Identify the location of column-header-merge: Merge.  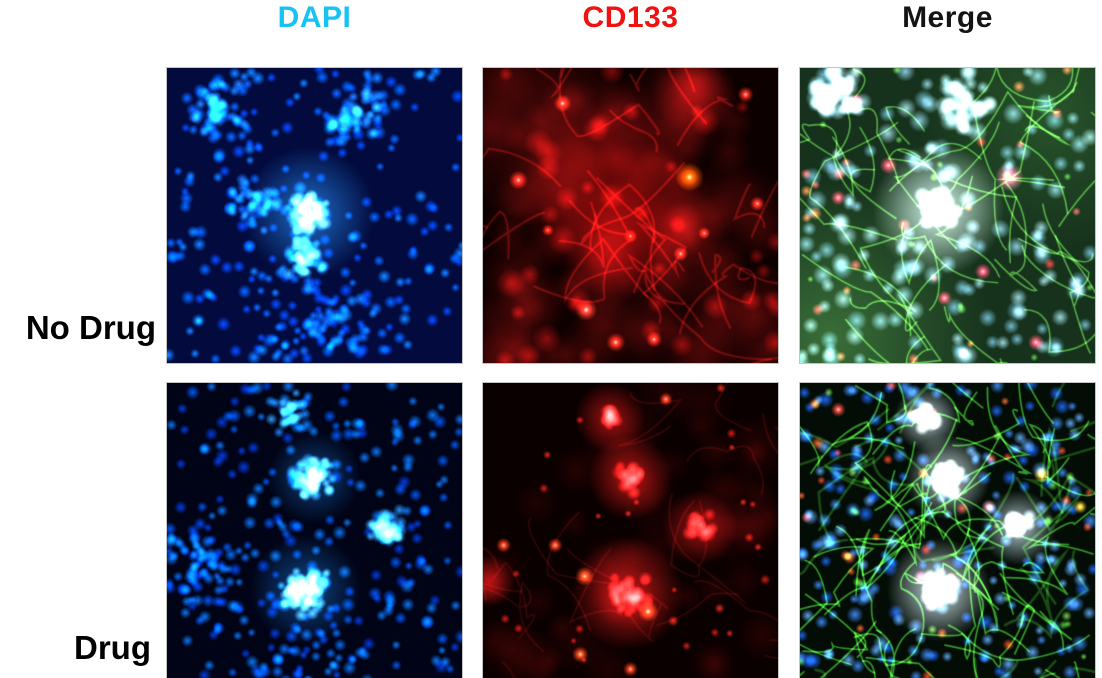
(947, 17).